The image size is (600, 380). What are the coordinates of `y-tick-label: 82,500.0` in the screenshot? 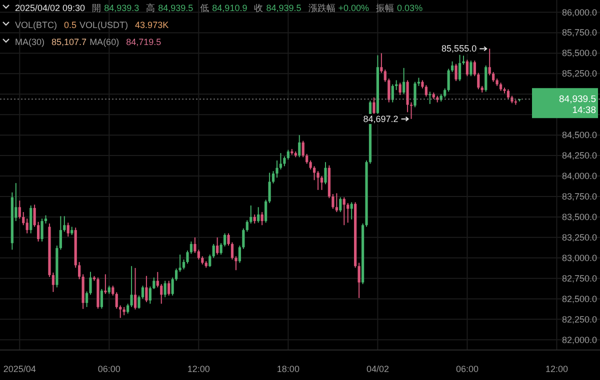 It's located at (579, 299).